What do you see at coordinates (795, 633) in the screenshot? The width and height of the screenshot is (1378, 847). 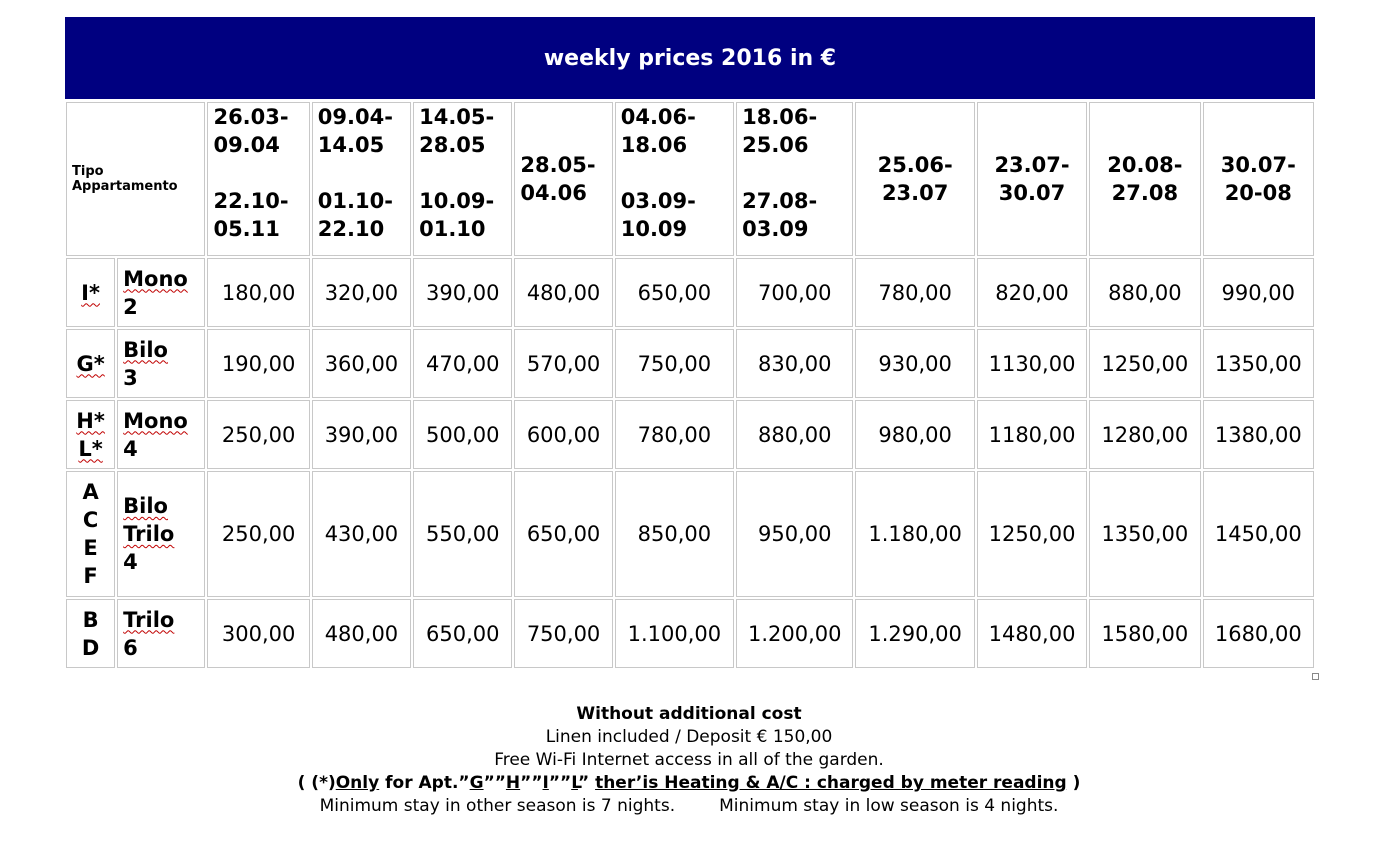 I see `price-cell: 1.200,00` at bounding box center [795, 633].